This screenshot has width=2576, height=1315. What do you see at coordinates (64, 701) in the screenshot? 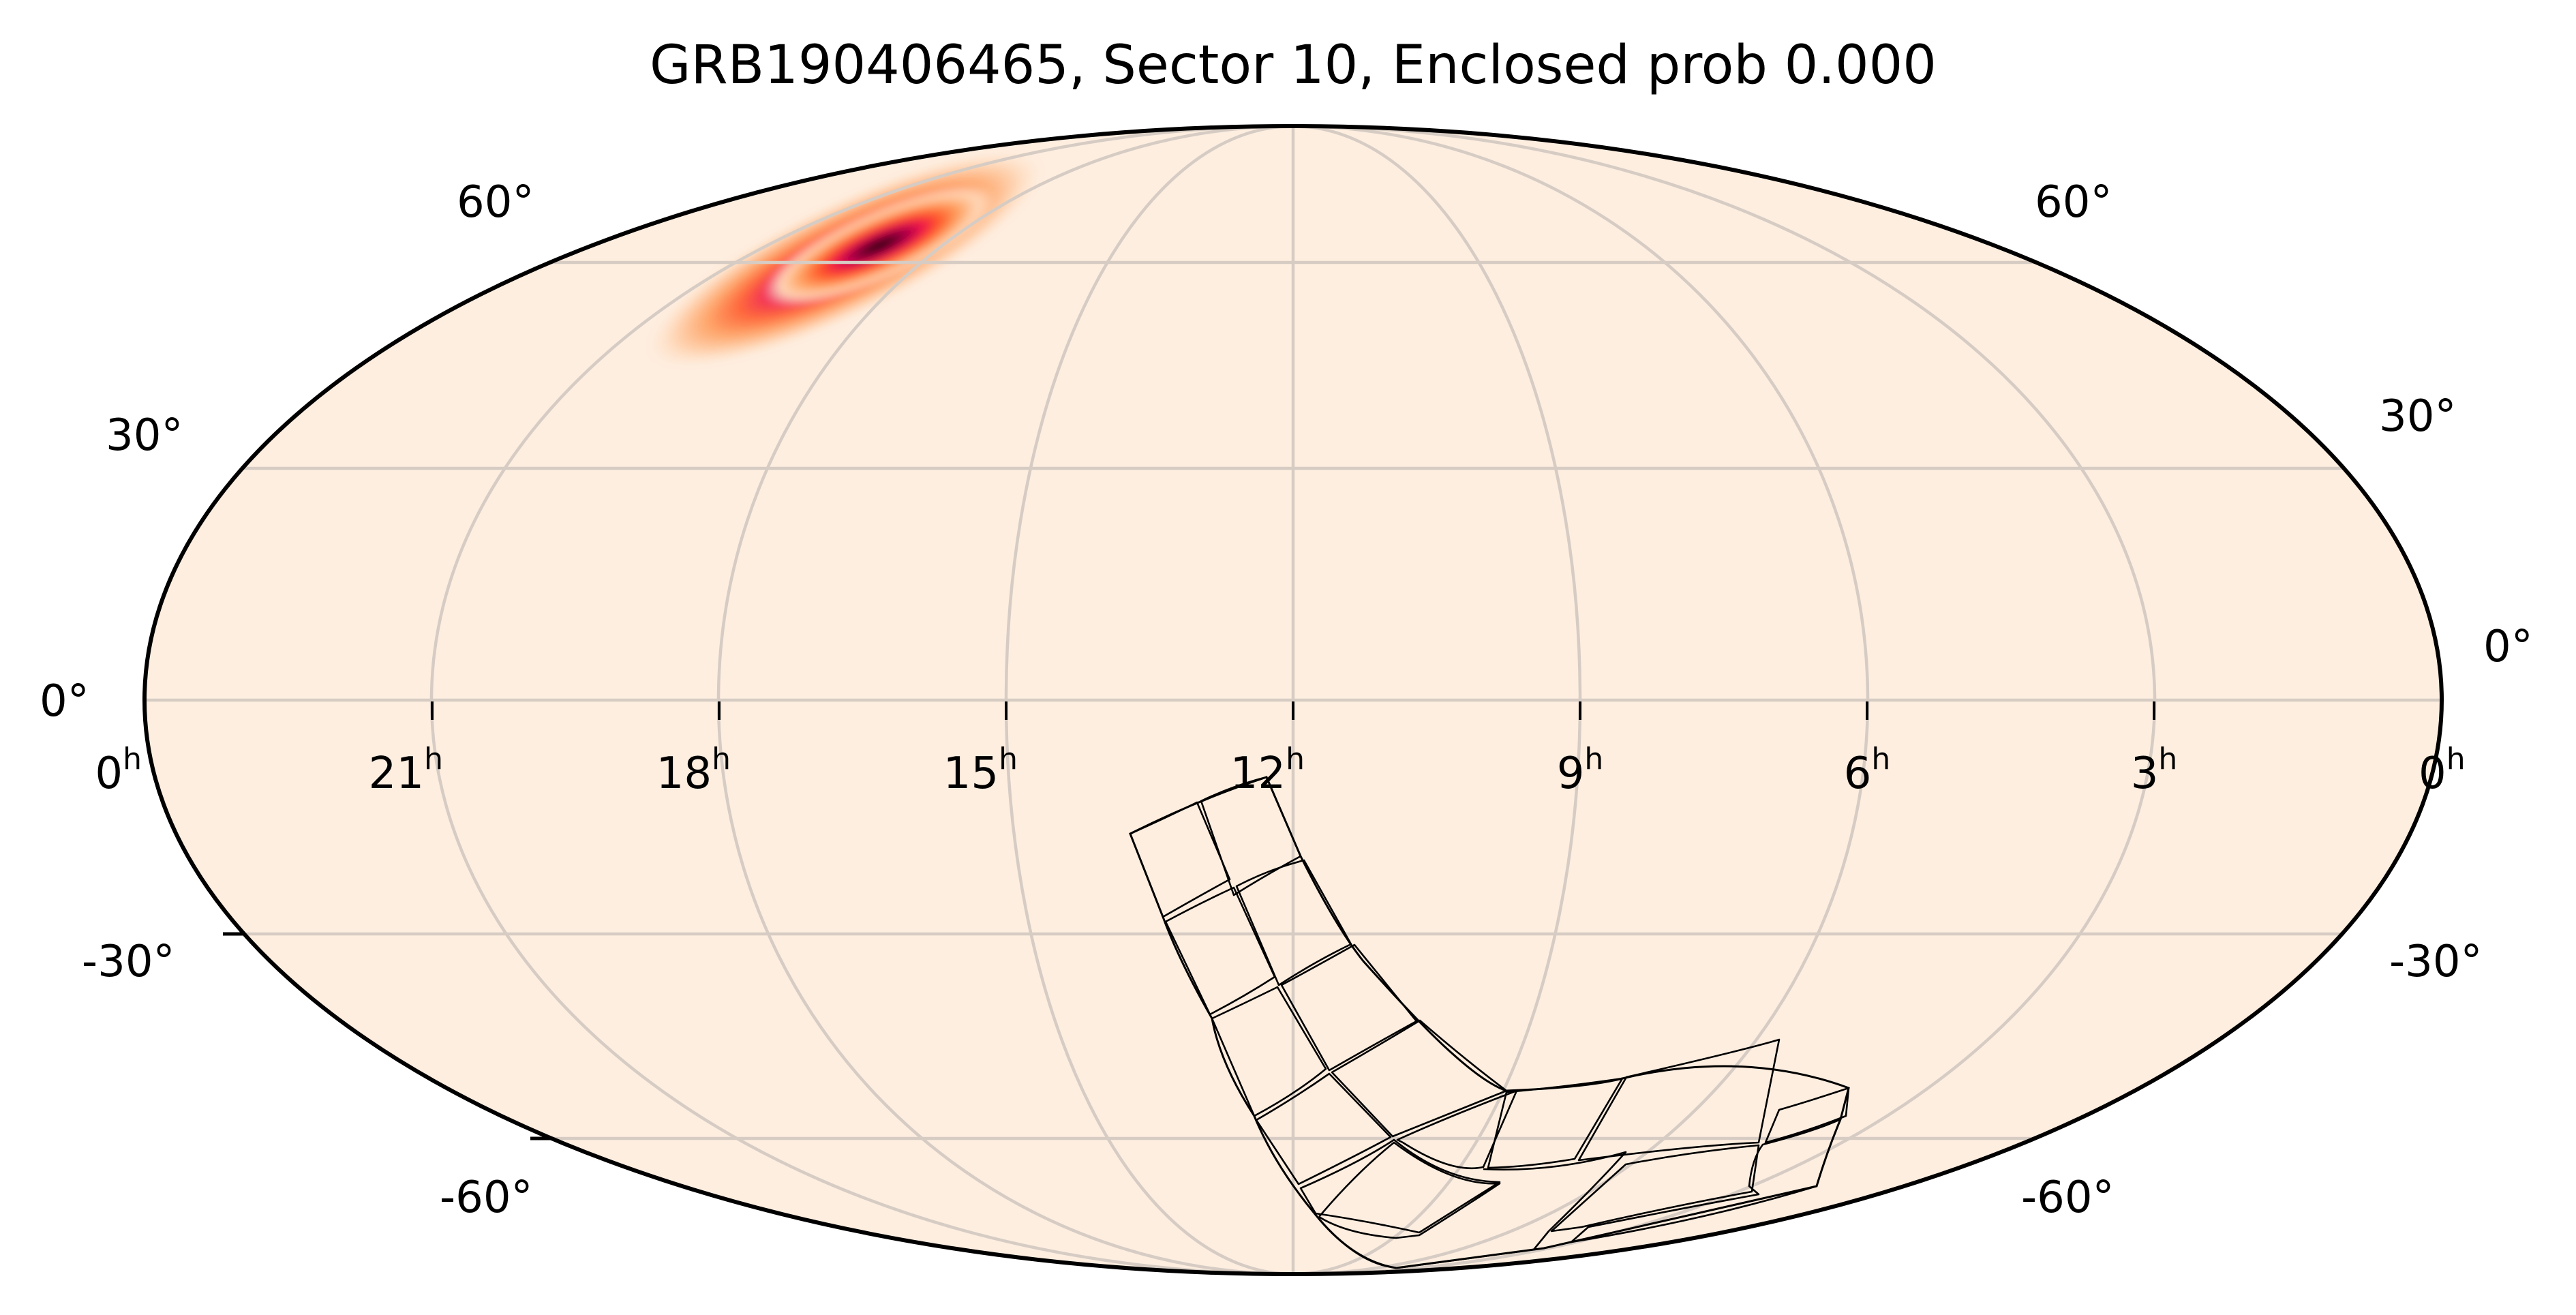
I see `dec-label-left-0: 0°` at bounding box center [64, 701].